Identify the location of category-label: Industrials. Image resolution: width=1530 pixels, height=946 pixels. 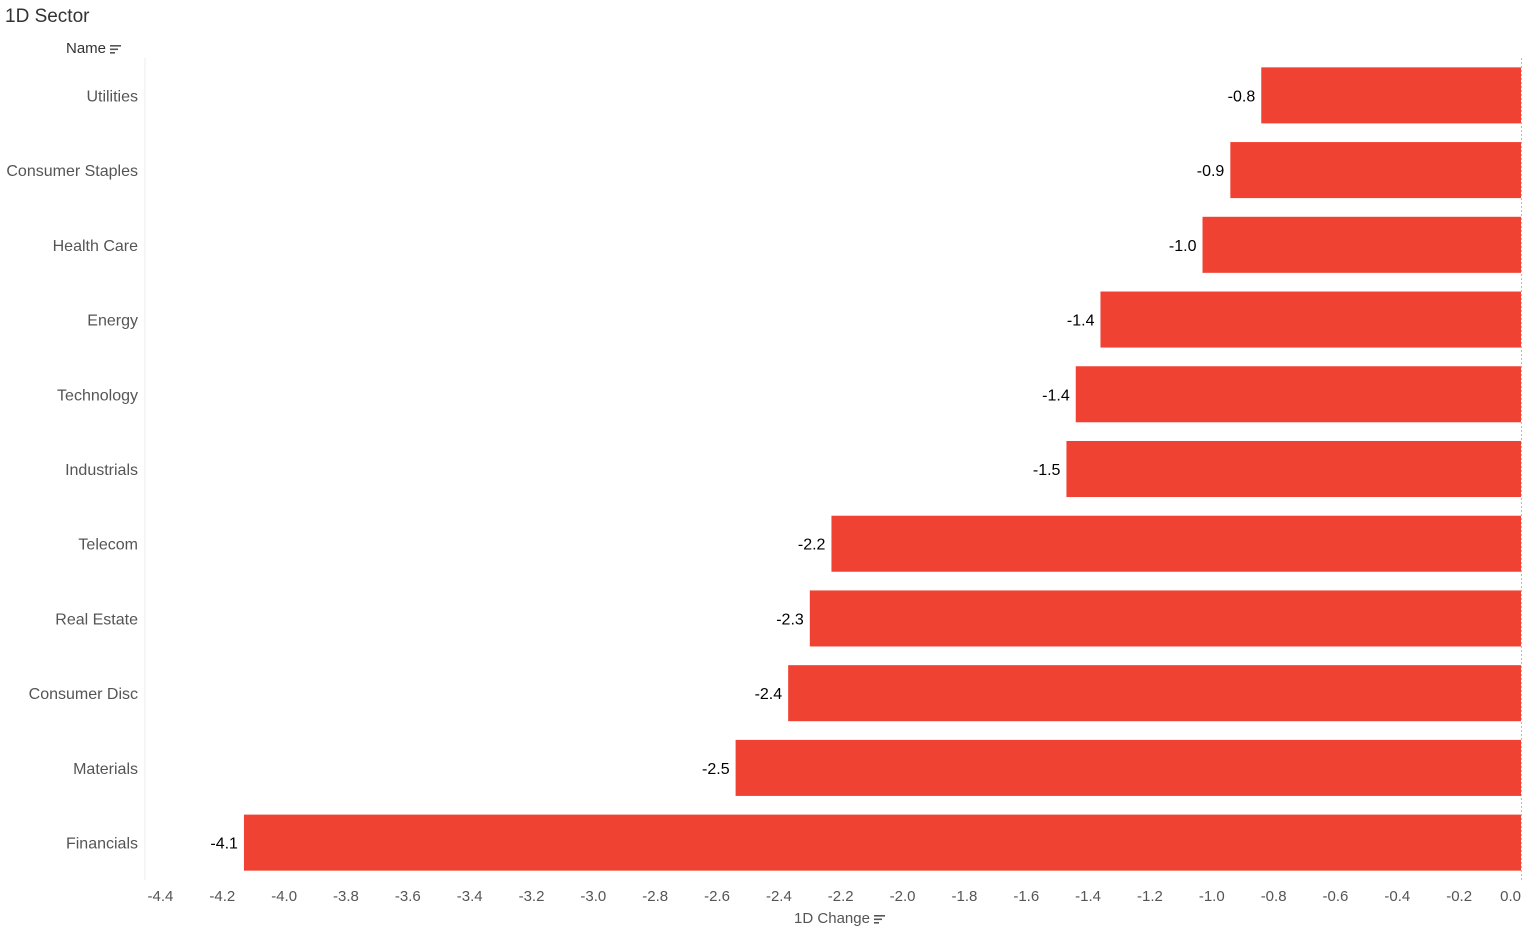
(101, 470).